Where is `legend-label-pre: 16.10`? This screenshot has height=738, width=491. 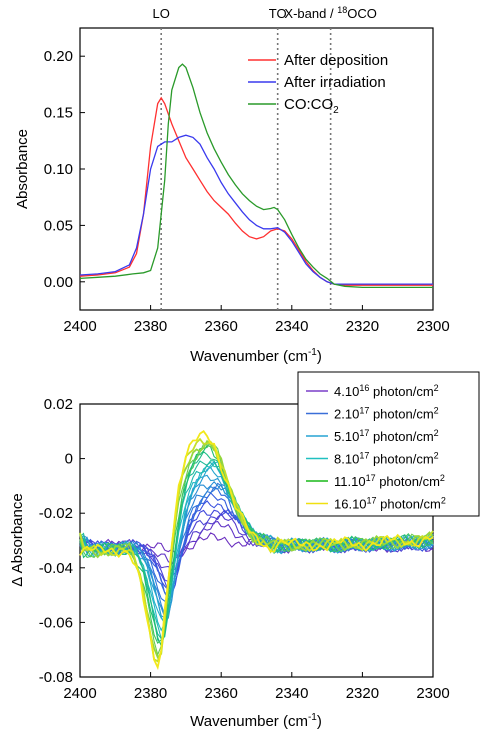 legend-label-pre: 16.10 is located at coordinates (350, 504).